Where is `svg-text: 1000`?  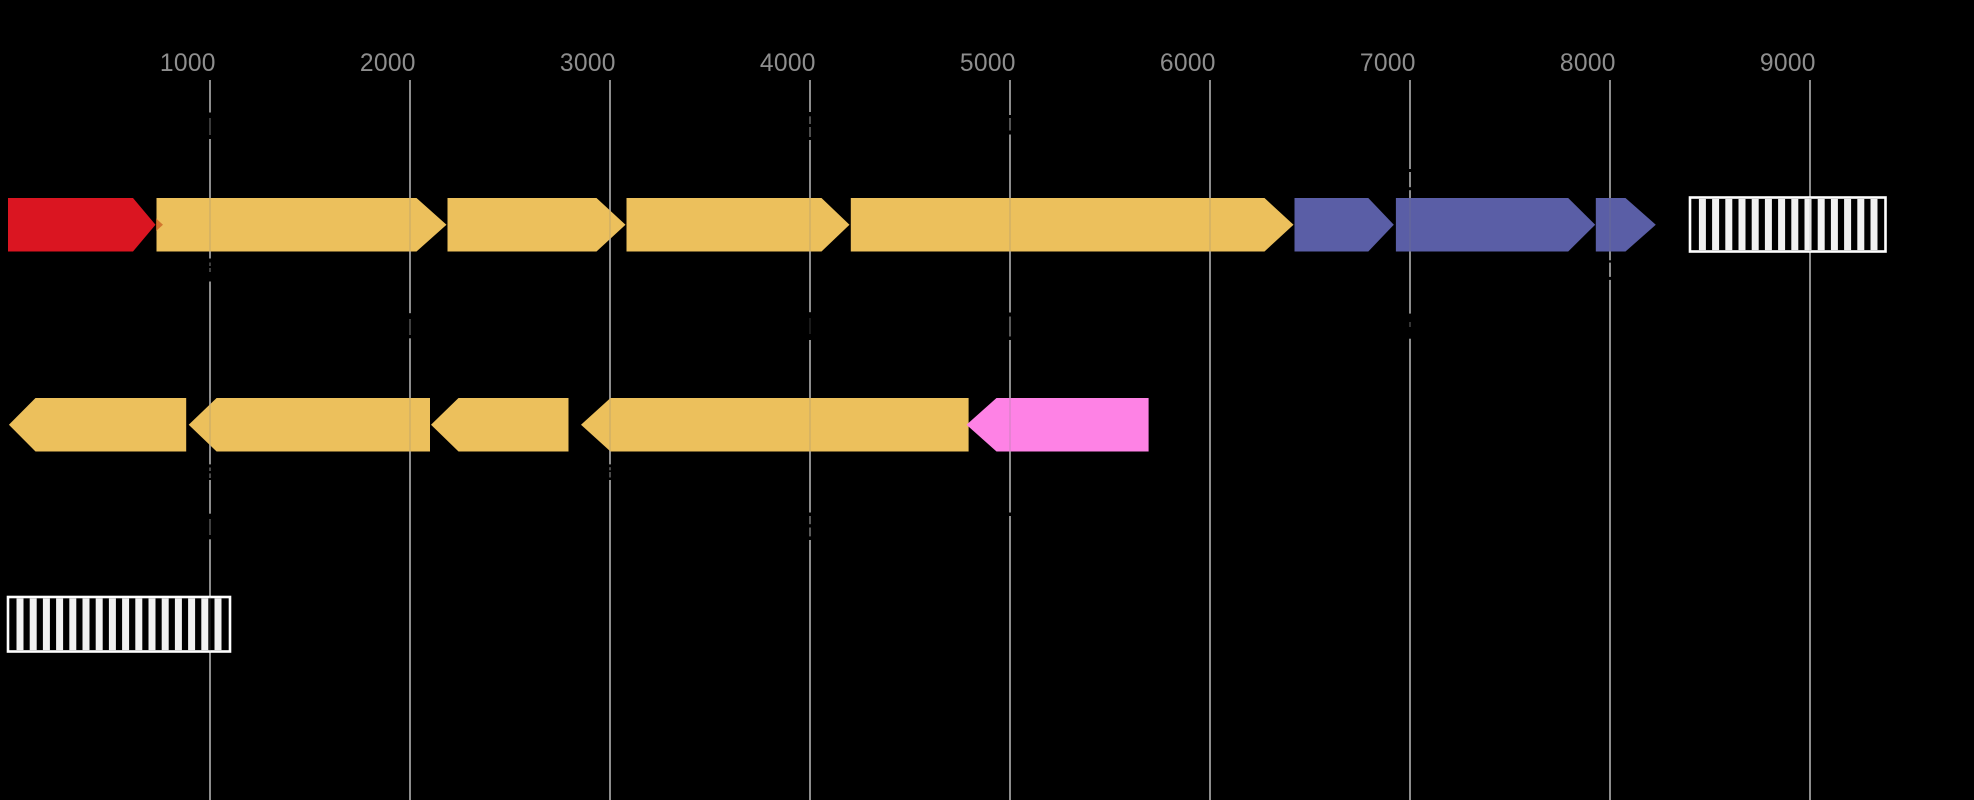
svg-text: 1000 is located at coordinates (188, 63).